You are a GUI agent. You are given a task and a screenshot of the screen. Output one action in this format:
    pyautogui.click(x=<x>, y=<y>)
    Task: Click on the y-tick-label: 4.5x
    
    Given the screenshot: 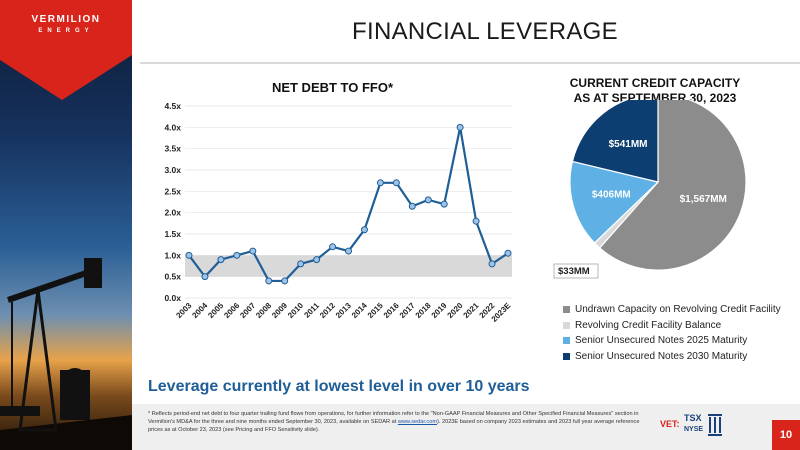 What is the action you would take?
    pyautogui.click(x=172, y=106)
    